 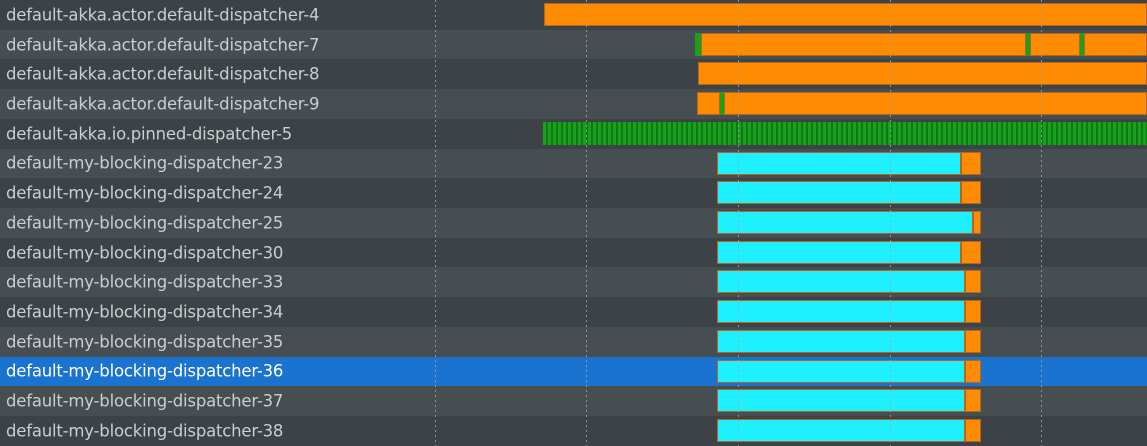 I want to click on thread-row: default-my-blocking-dispatcher-37, so click(x=573, y=401).